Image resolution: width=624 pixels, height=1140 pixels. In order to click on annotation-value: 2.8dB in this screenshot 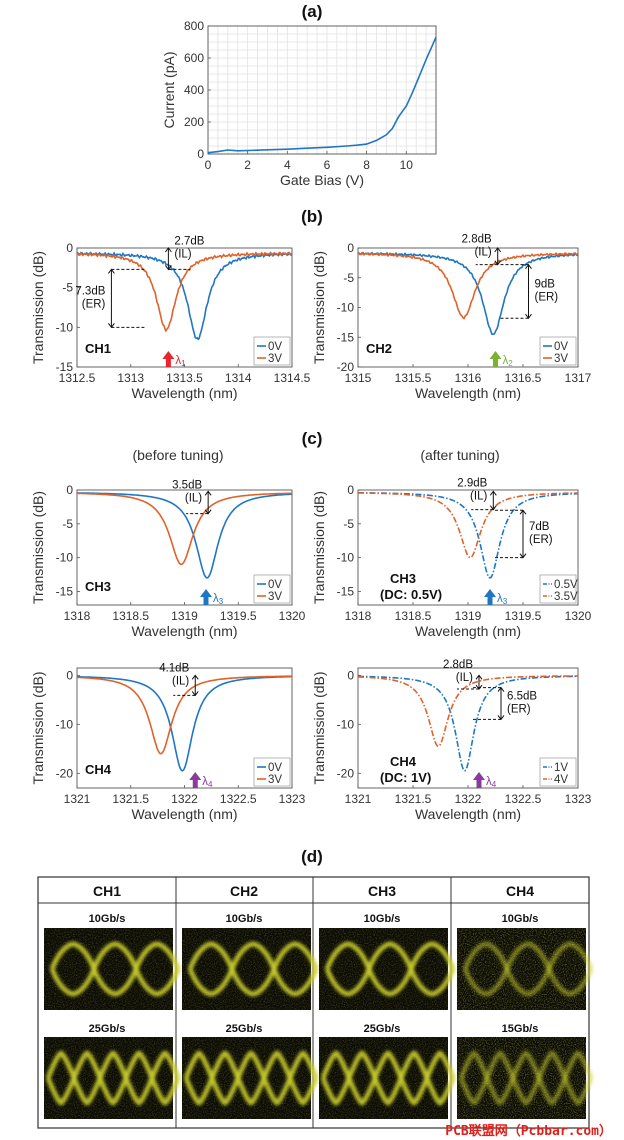, I will do `click(458, 665)`.